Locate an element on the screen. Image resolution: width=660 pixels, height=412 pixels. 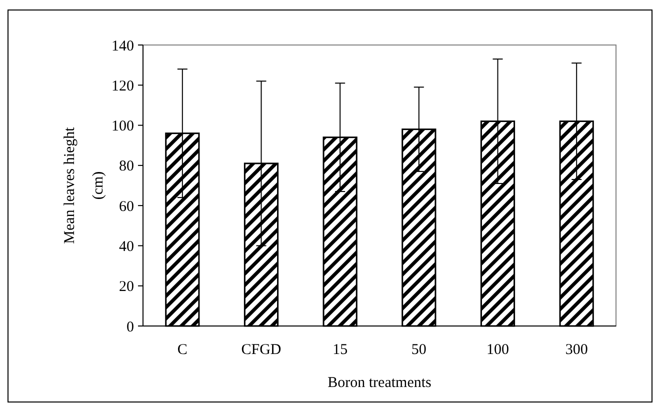
x-axis-title: Boron treatments is located at coordinates (380, 383).